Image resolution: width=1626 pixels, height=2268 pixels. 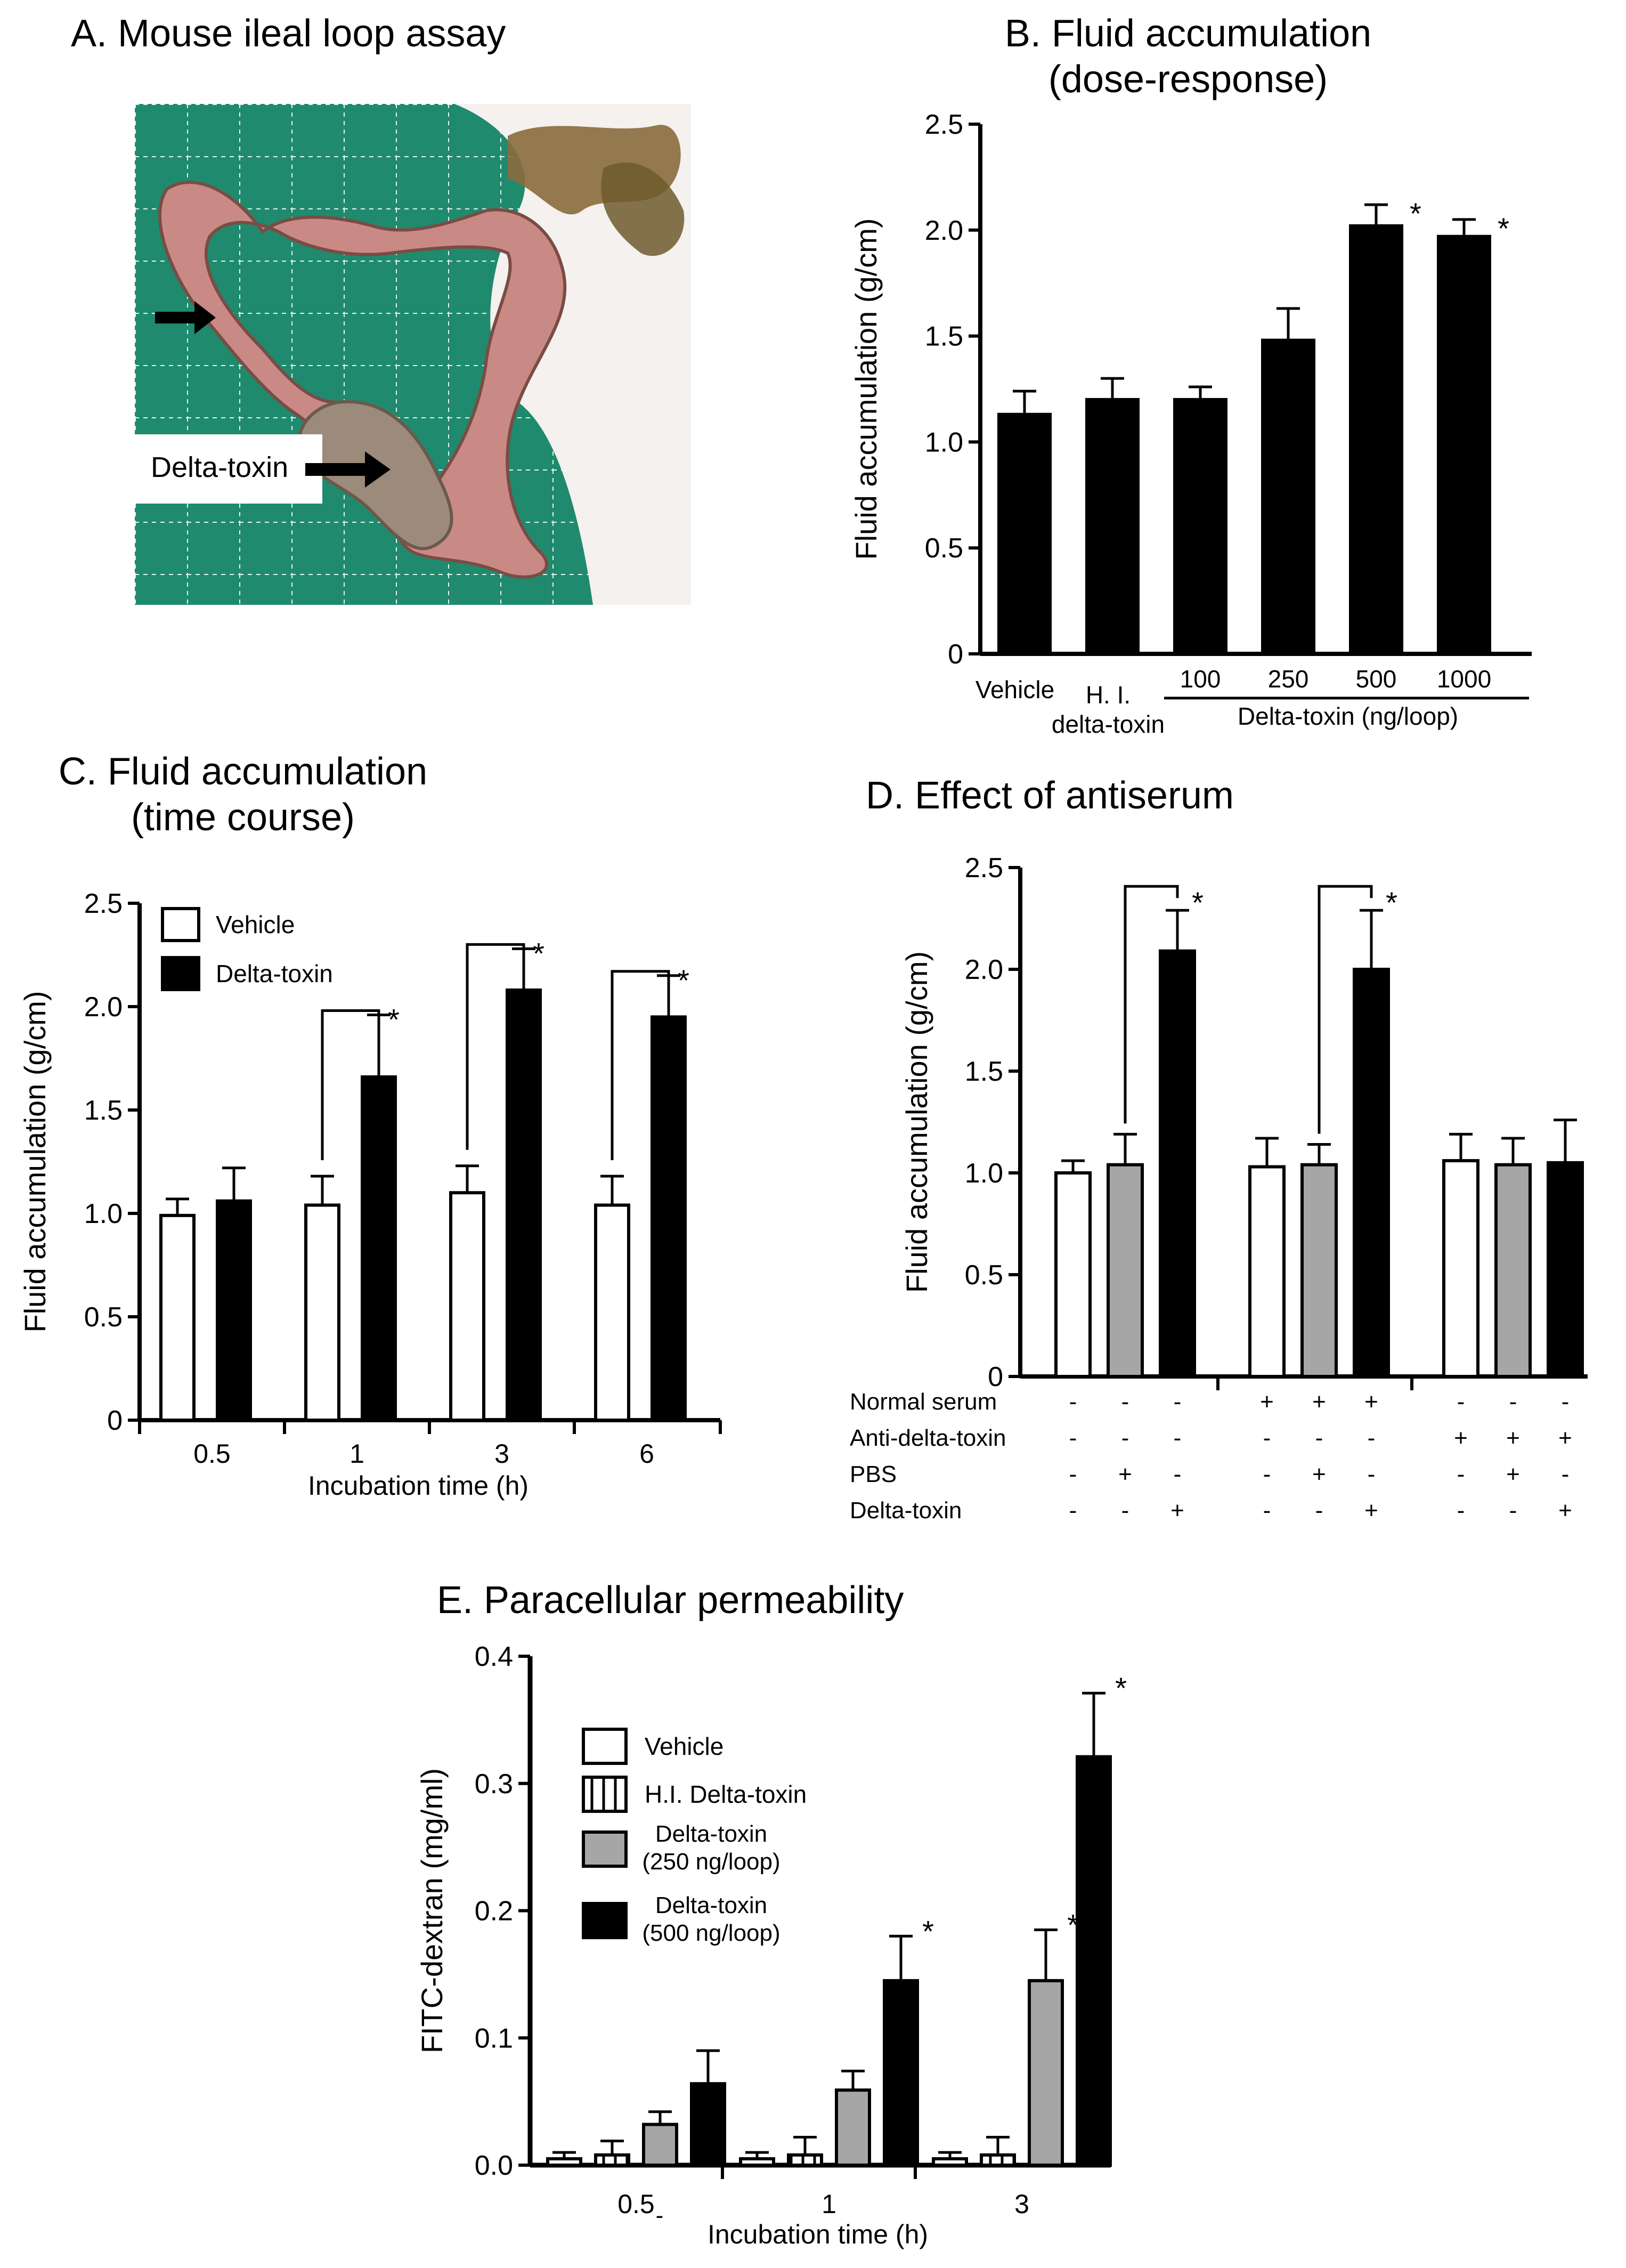 What do you see at coordinates (866, 389) in the screenshot?
I see `chart-b-y-axis-label: Fluid accumulation (g/cm)` at bounding box center [866, 389].